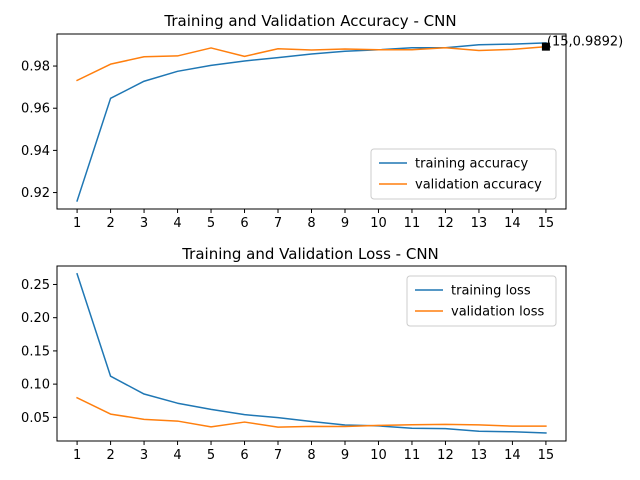 The image size is (640, 480). I want to click on accuracy-legend-box, so click(463, 174).